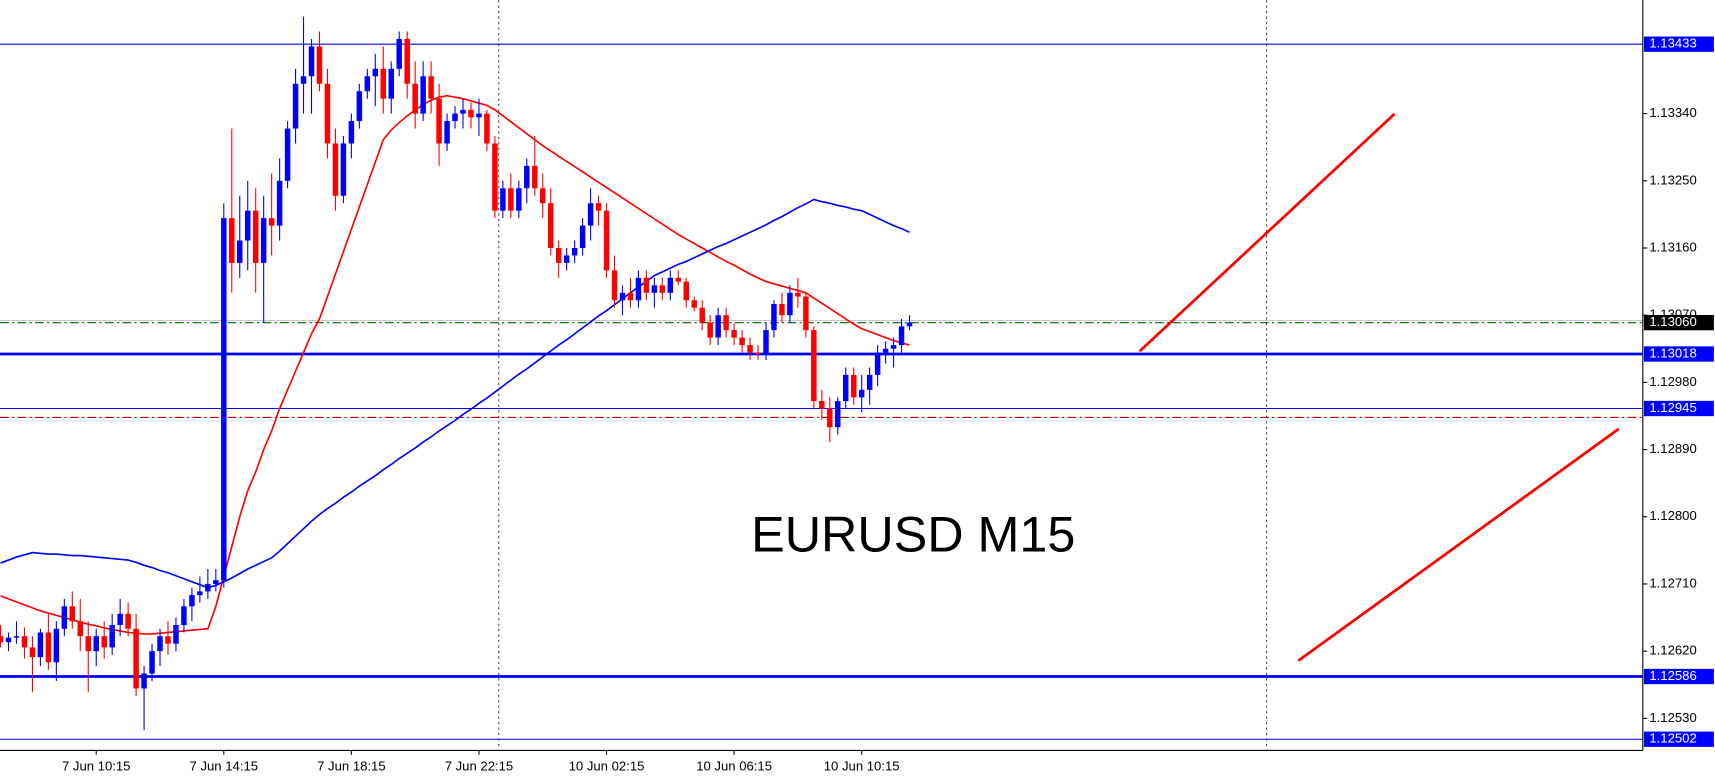  I want to click on x-tick-label: 7 Jun 10:15, so click(96, 765).